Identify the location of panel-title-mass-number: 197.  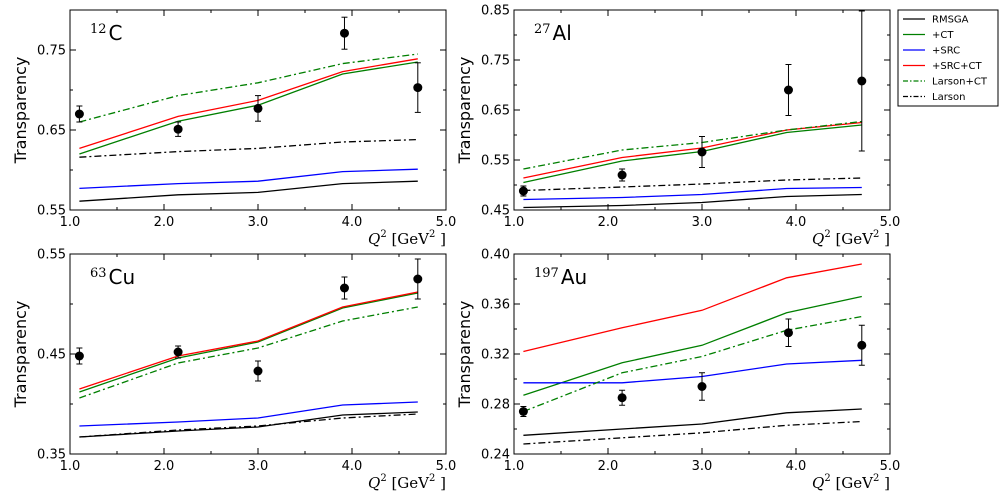
(546, 273).